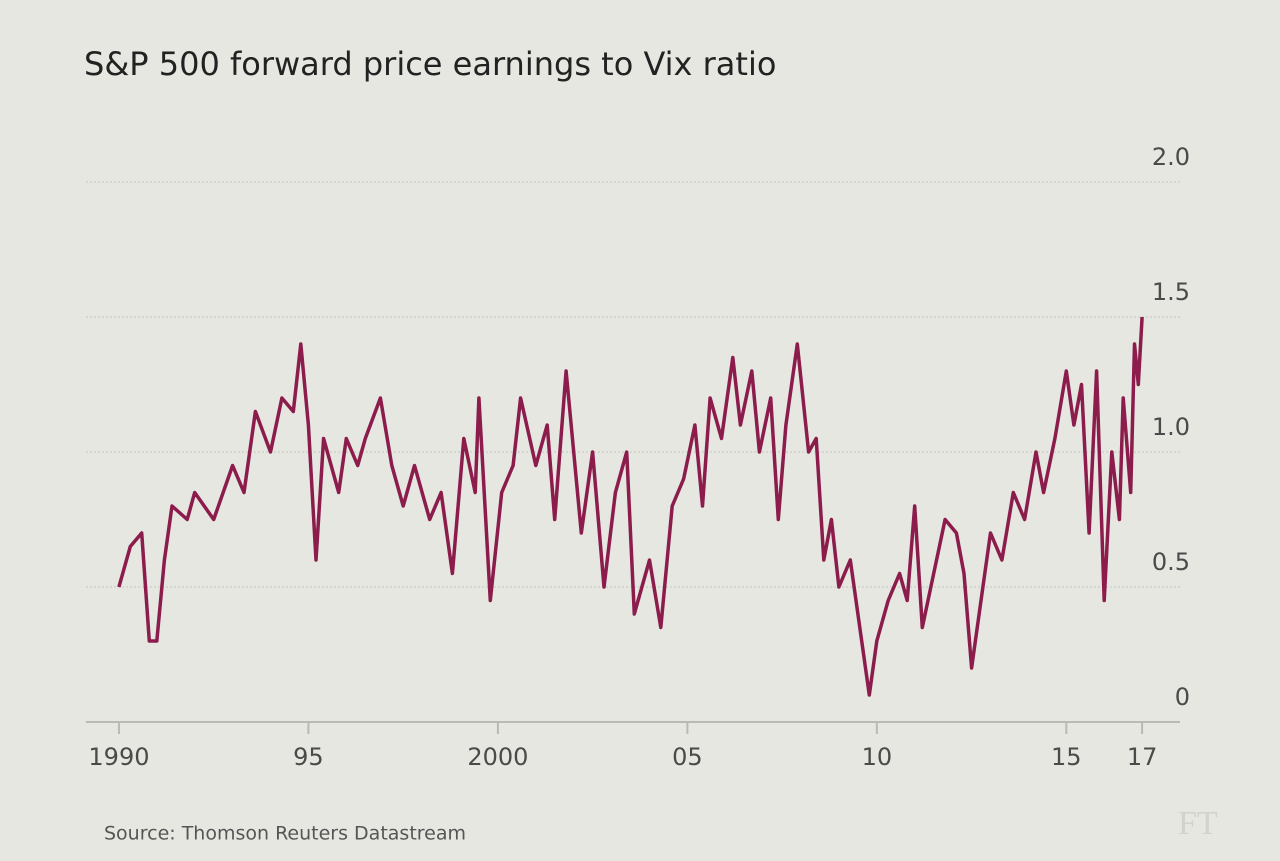  Describe the element at coordinates (1142, 757) in the screenshot. I see `x-tick-label: 17` at that location.